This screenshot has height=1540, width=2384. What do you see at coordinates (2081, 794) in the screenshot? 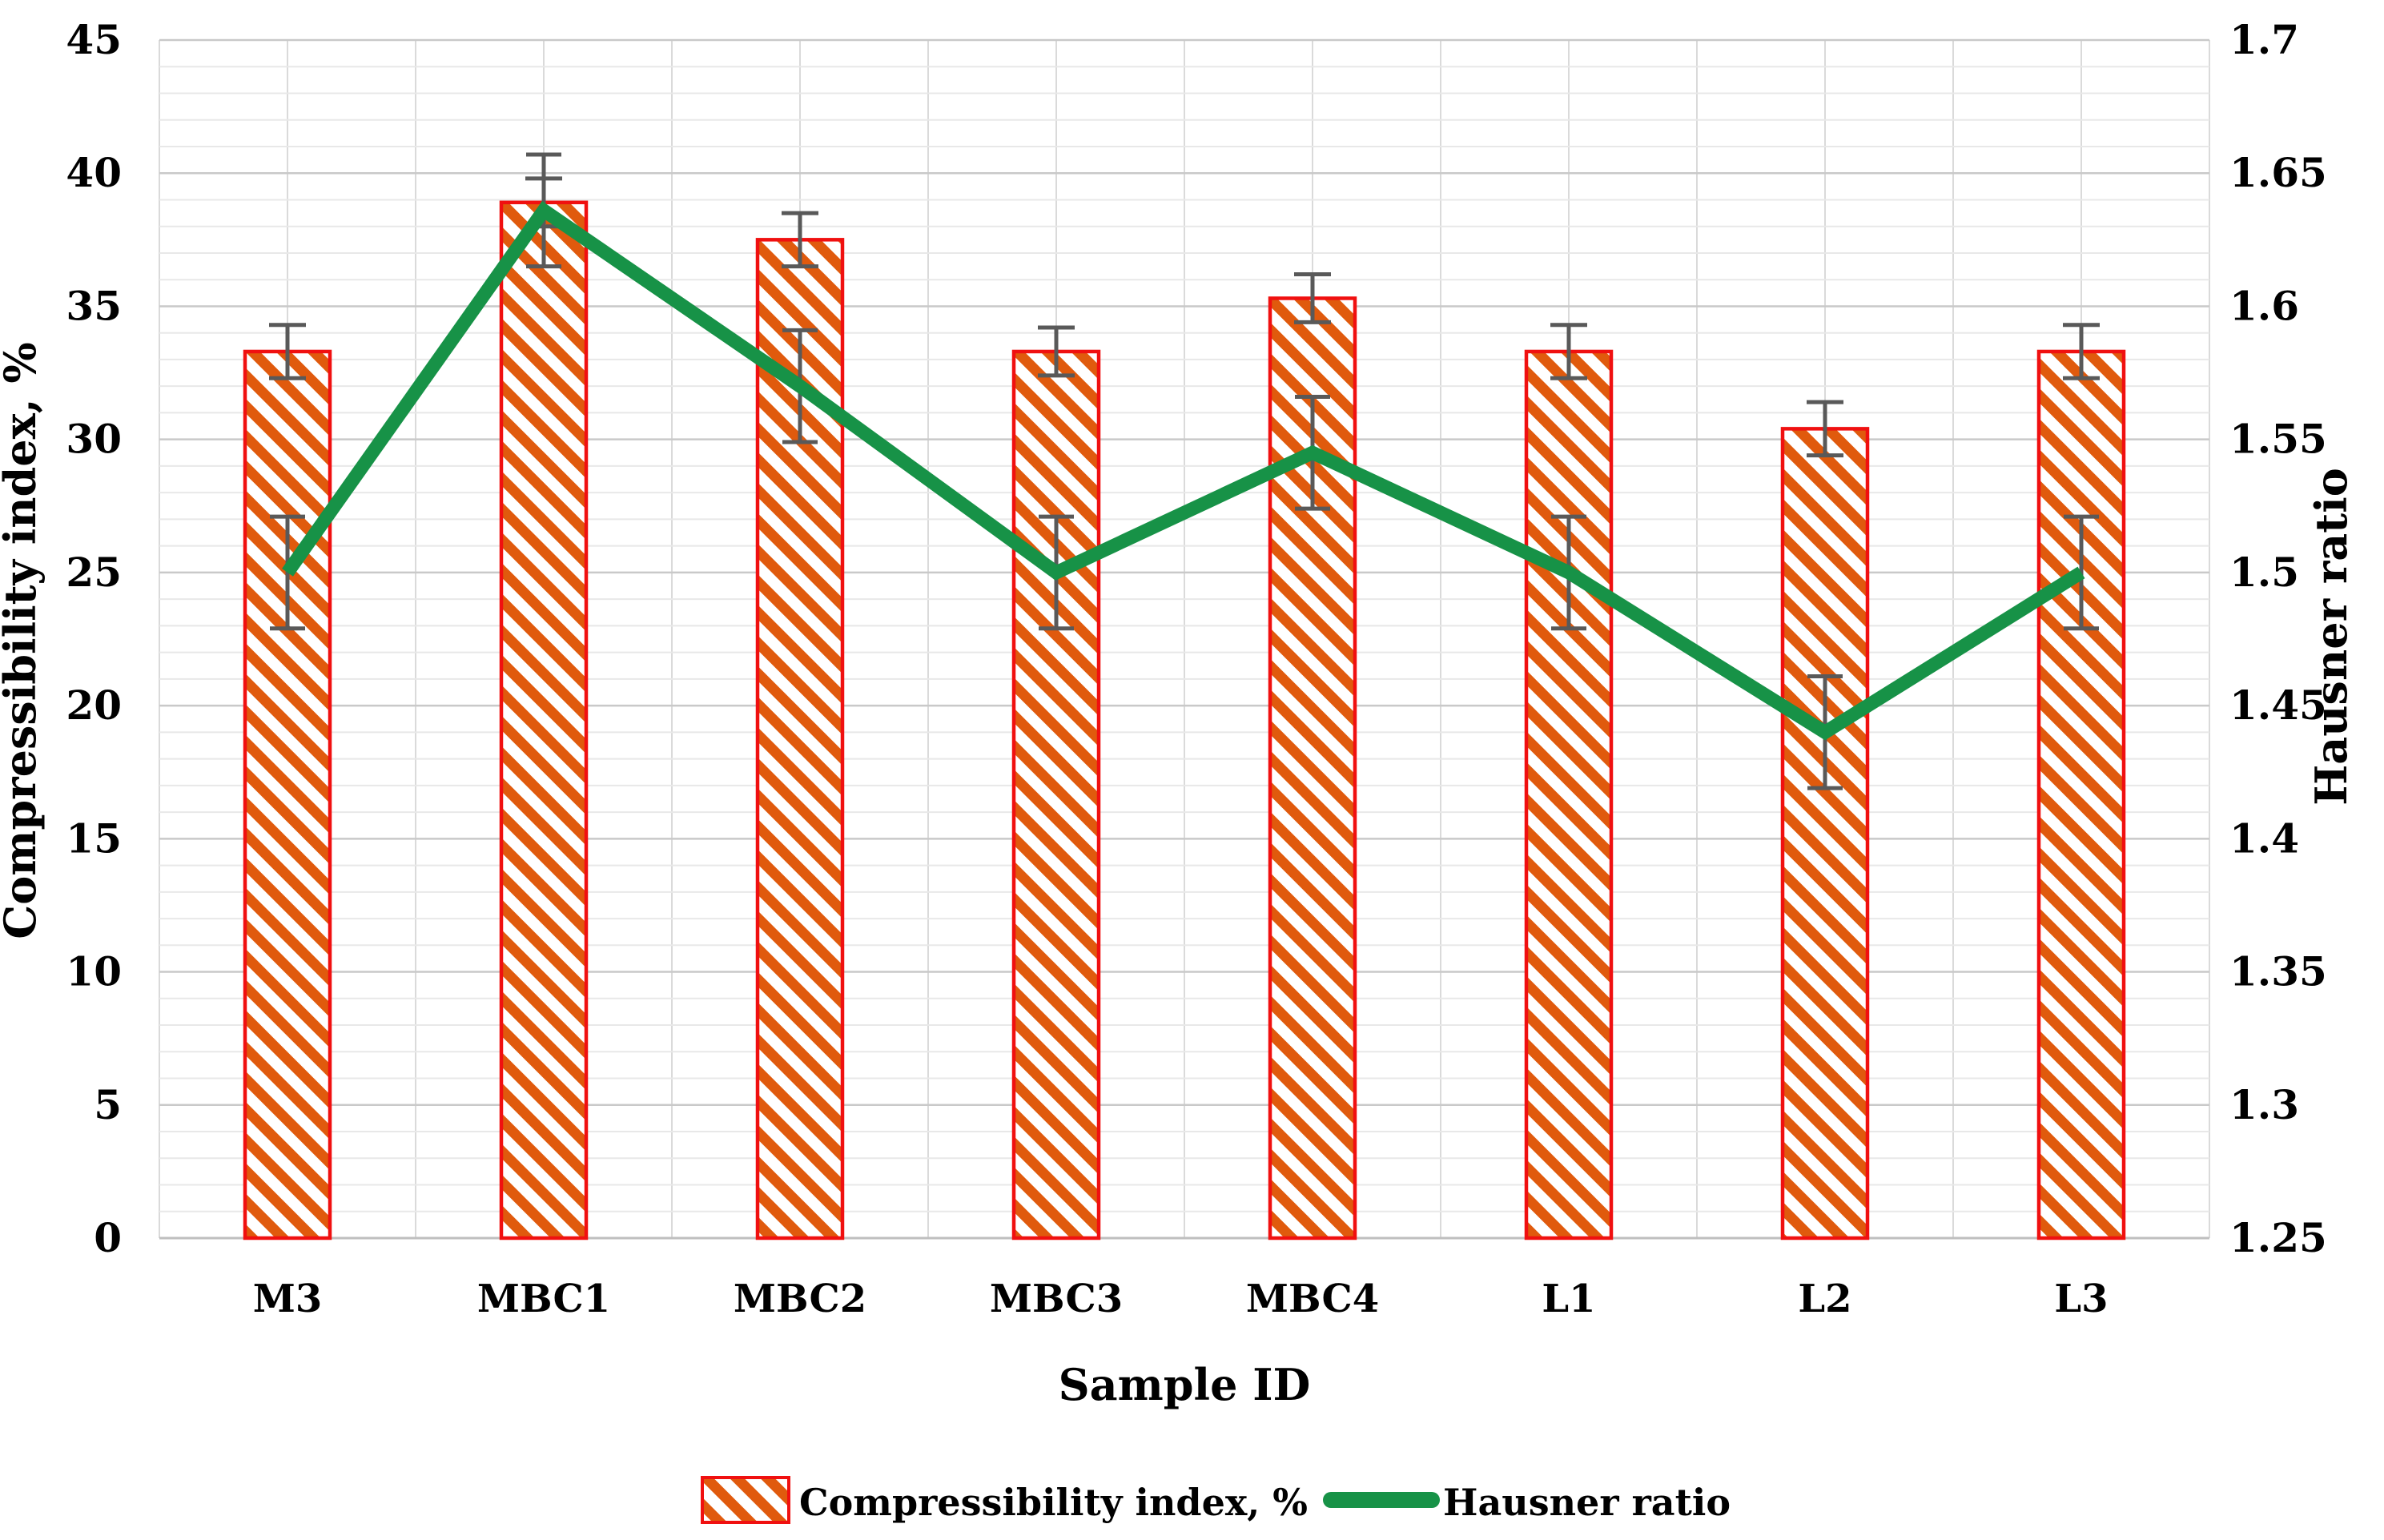
I see `bar-L3` at bounding box center [2081, 794].